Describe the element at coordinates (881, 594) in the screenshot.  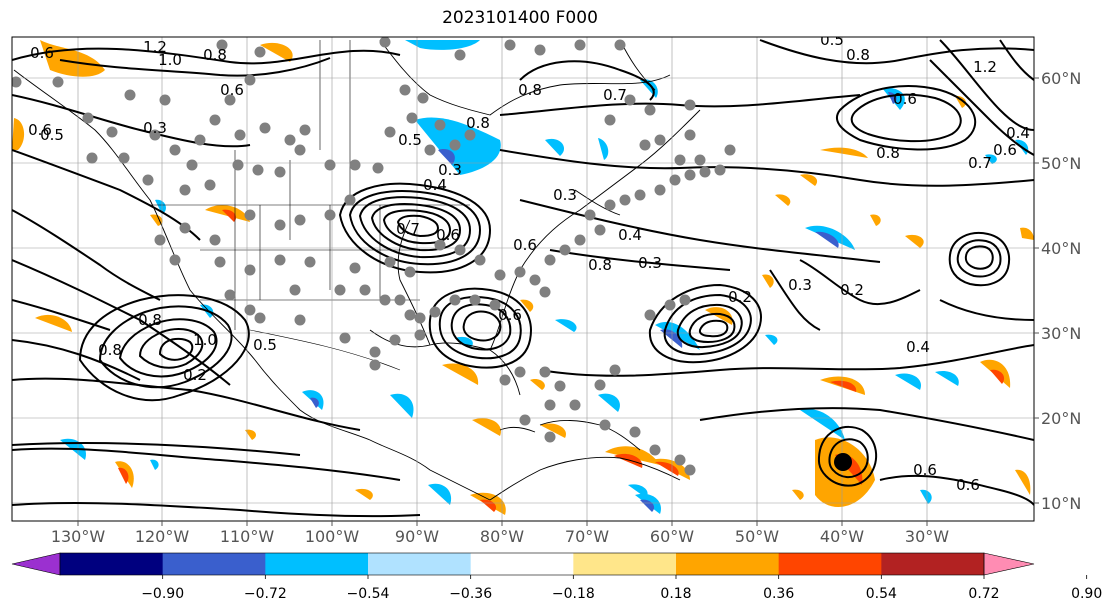
I see `colorbar-tick-label: 0.54` at that location.